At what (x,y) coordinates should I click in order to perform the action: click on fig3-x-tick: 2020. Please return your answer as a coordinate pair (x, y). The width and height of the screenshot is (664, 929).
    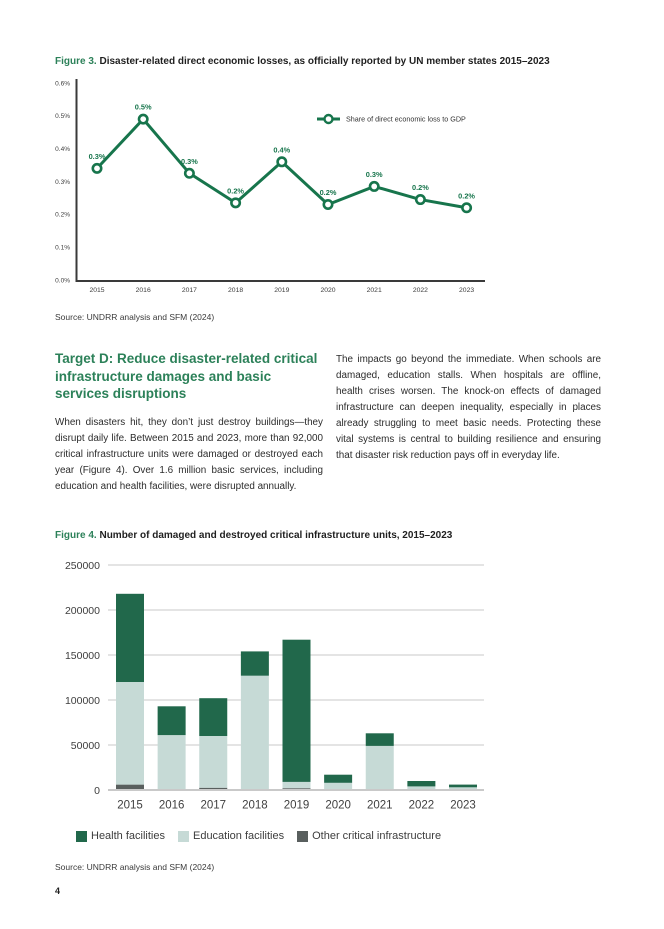
    Looking at the image, I should click on (327, 290).